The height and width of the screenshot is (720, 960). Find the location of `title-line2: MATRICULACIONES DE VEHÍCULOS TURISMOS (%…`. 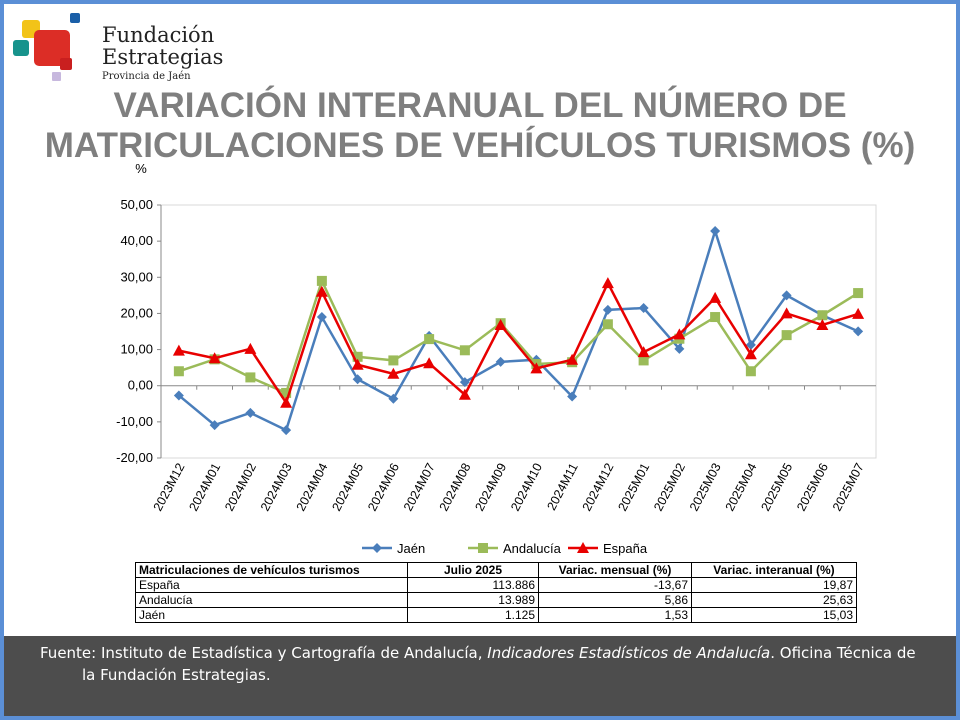

title-line2: MATRICULACIONES DE VEHÍCULOS TURISMOS (%… is located at coordinates (480, 145).